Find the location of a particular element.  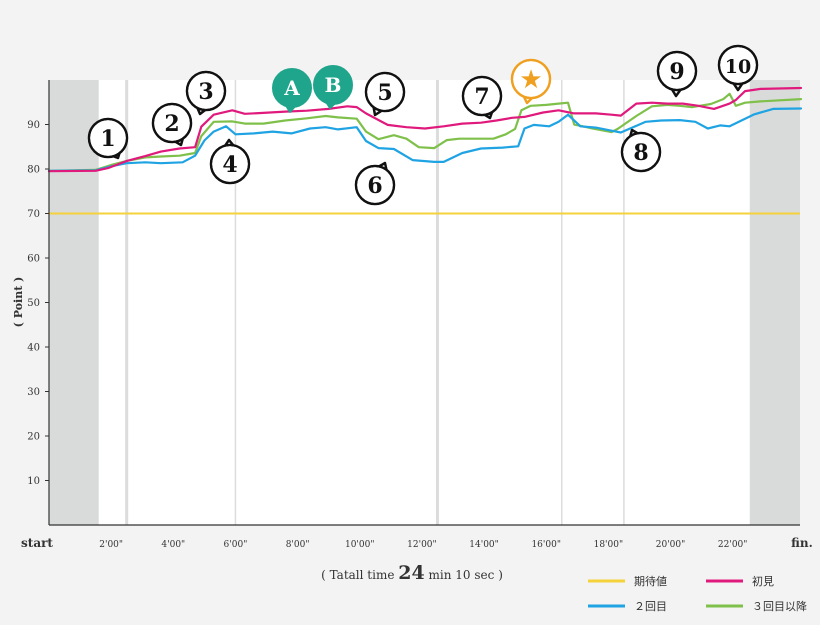

annotation-label: 1 is located at coordinates (107, 139).